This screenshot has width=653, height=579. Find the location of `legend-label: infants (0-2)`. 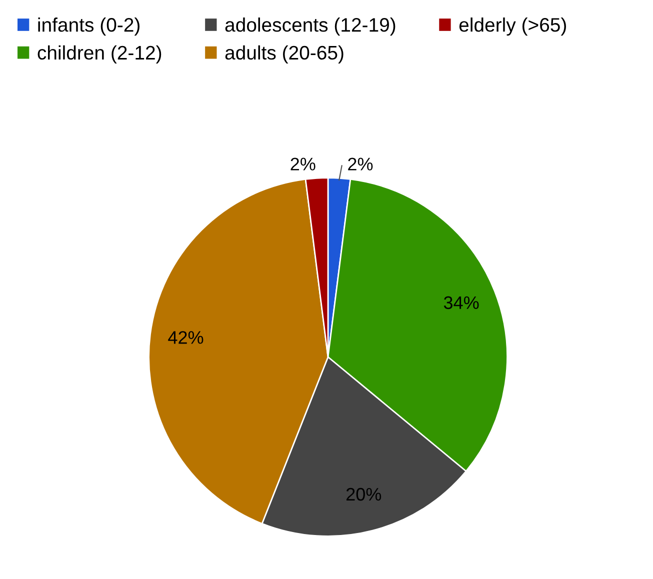

legend-label: infants (0-2) is located at coordinates (89, 27).